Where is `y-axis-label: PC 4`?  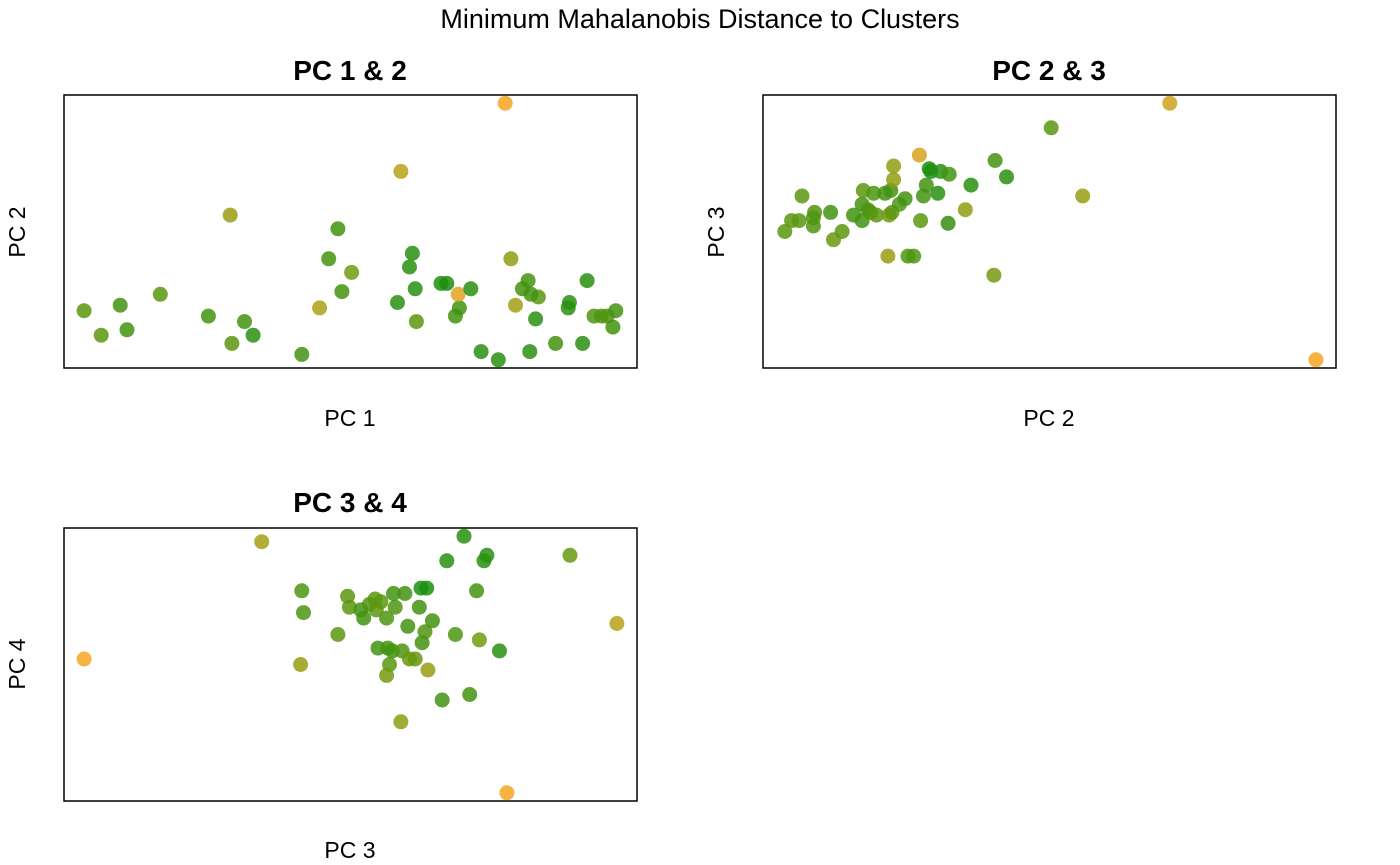 y-axis-label: PC 4 is located at coordinates (17, 663).